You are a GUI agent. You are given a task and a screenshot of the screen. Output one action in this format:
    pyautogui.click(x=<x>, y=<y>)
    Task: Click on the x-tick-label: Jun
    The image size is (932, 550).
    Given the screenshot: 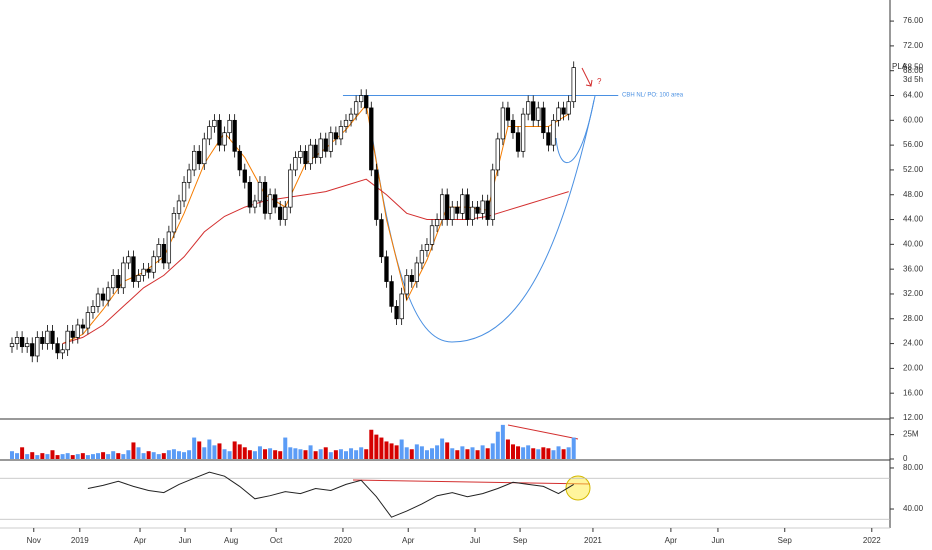 What is the action you would take?
    pyautogui.click(x=185, y=540)
    